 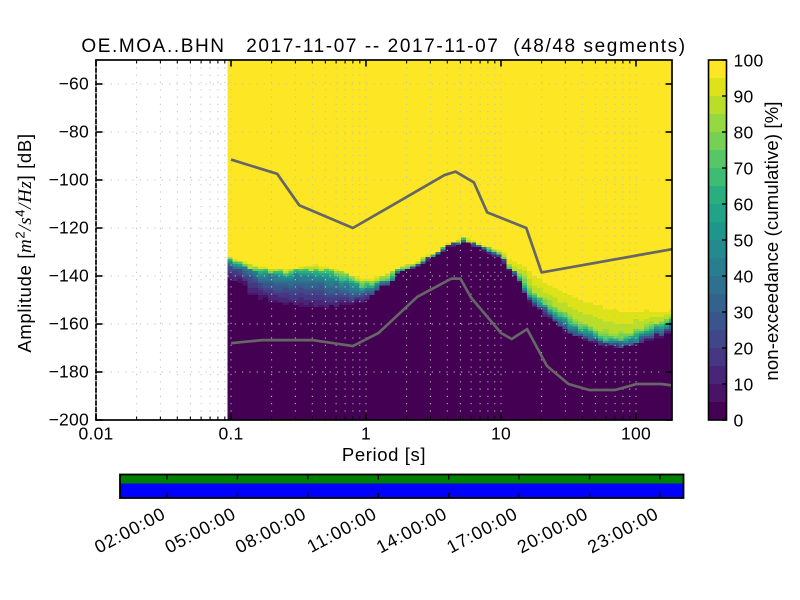 I want to click on svg-text: 20, so click(x=744, y=349).